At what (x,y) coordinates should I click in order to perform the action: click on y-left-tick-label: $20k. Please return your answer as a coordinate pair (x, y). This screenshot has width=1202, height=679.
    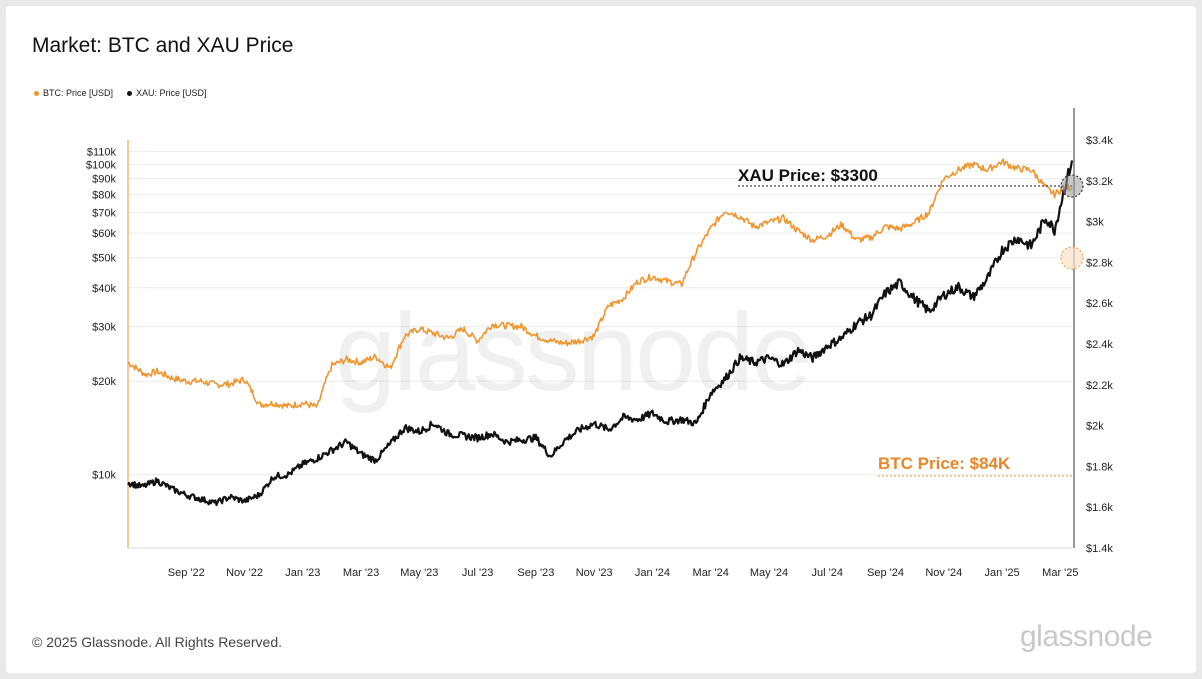
    Looking at the image, I should click on (104, 382).